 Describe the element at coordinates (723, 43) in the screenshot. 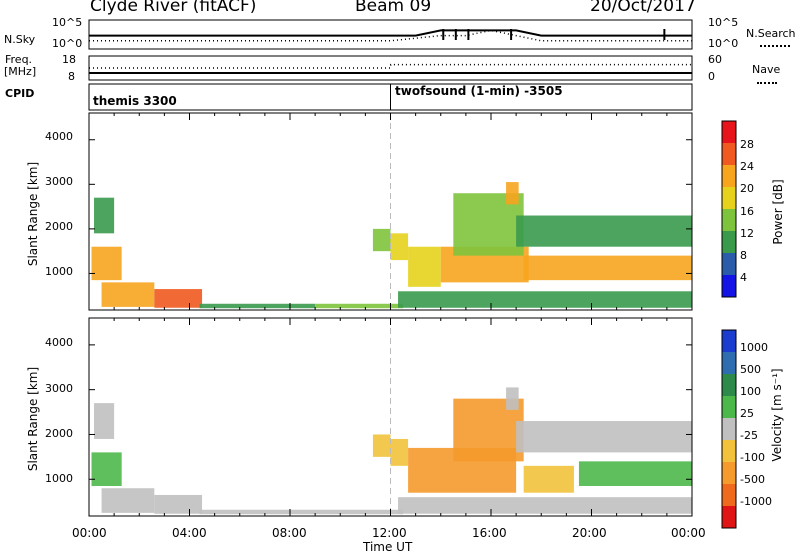

I see `nsearch-tick-bottom: 10^0` at that location.